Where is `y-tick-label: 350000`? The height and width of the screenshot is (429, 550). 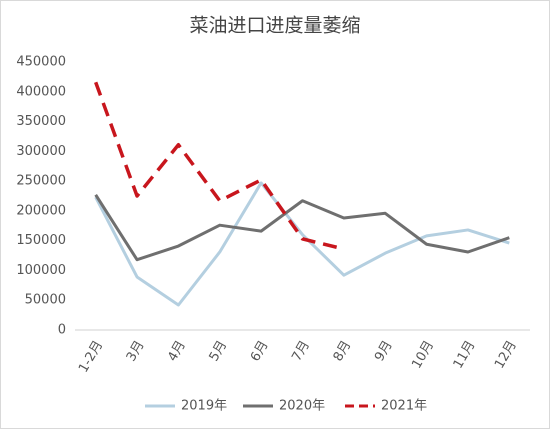
y-tick-label: 350000 is located at coordinates (41, 121).